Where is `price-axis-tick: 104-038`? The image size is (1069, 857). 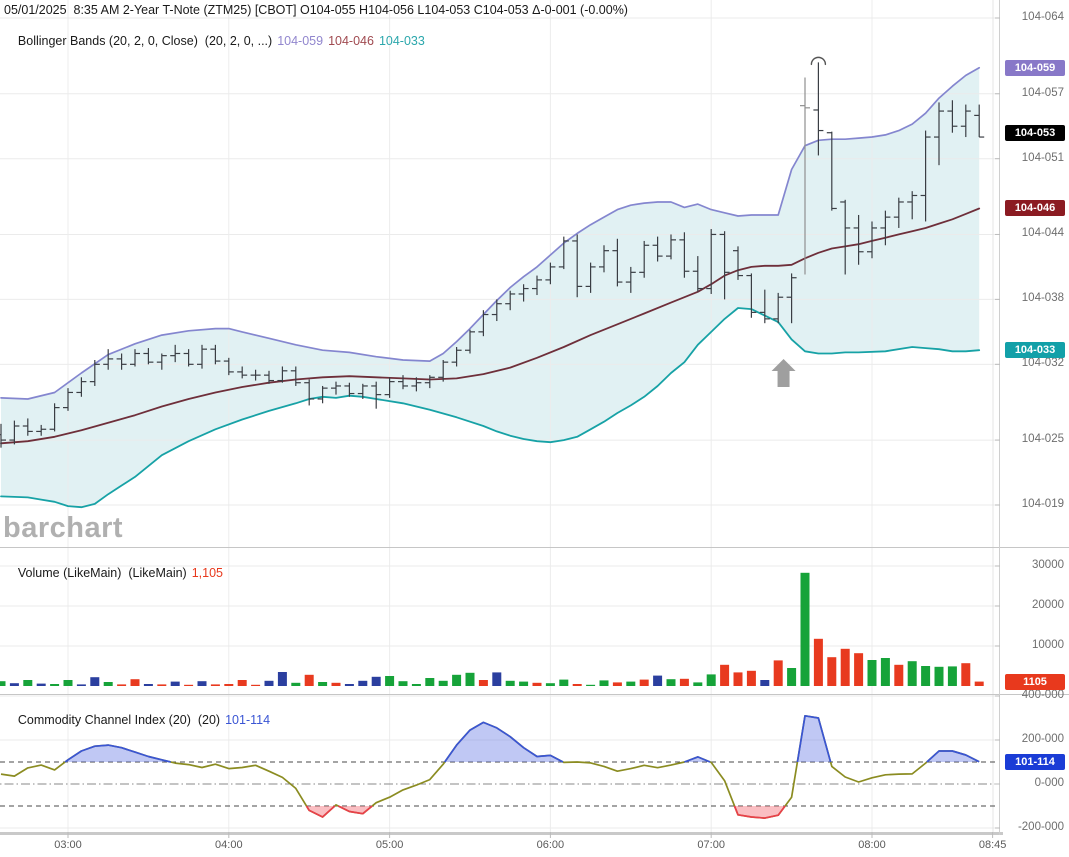
price-axis-tick: 104-038 is located at coordinates (1042, 298).